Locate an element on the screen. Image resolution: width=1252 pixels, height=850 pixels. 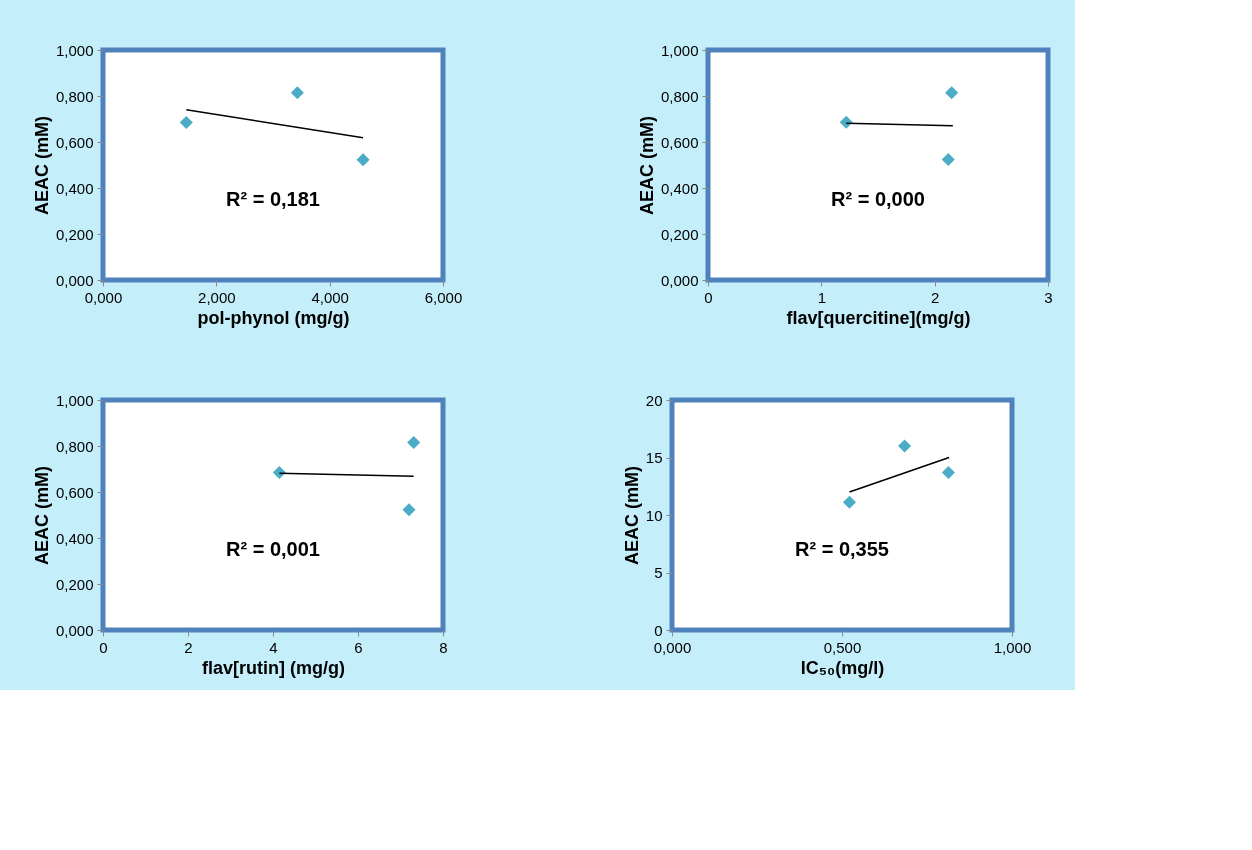
x-tick-label: 0,500 is located at coordinates (842, 647).